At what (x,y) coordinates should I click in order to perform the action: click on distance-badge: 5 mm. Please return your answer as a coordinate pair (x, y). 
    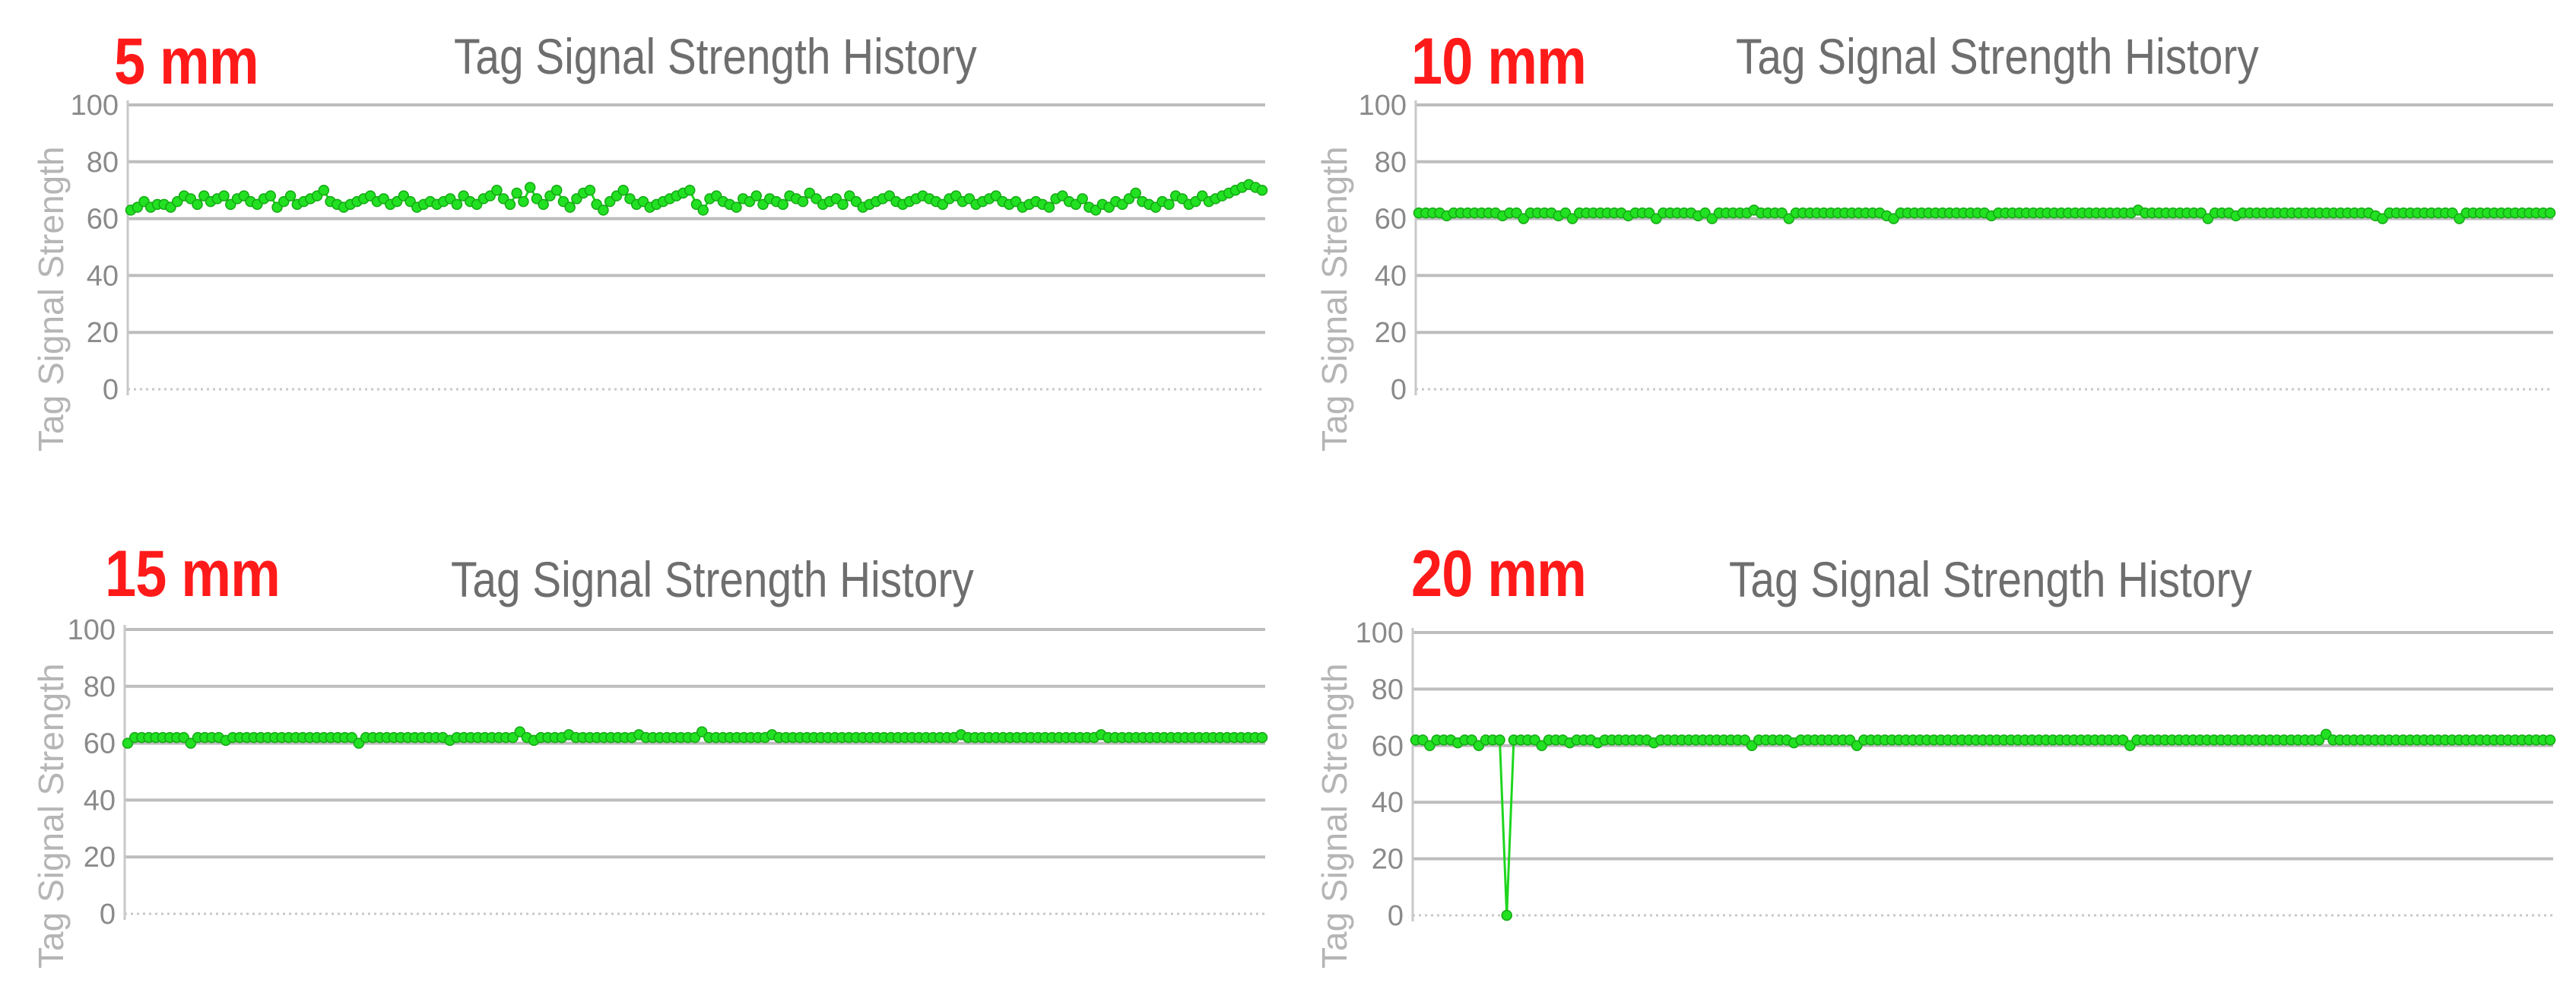
    Looking at the image, I should click on (186, 61).